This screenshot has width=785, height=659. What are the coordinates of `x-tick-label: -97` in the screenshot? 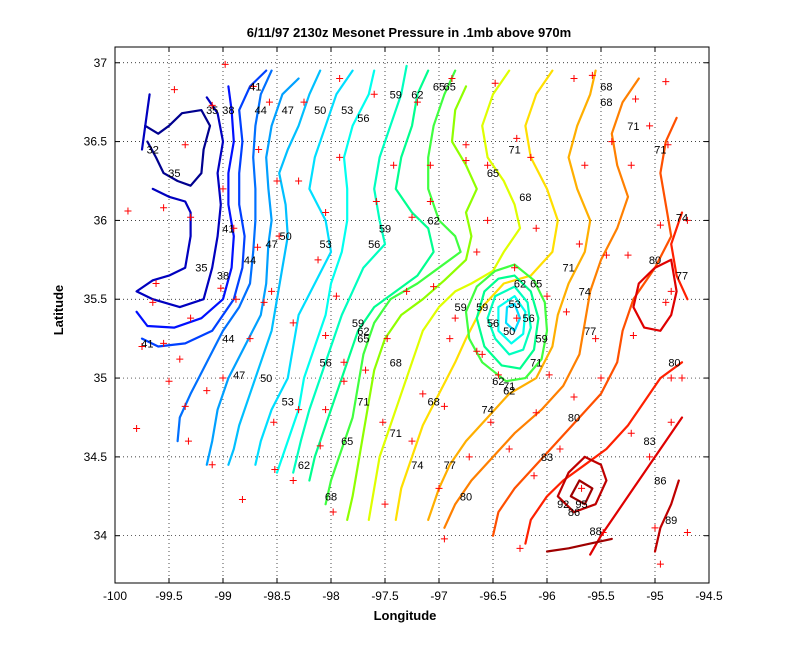 It's located at (439, 596).